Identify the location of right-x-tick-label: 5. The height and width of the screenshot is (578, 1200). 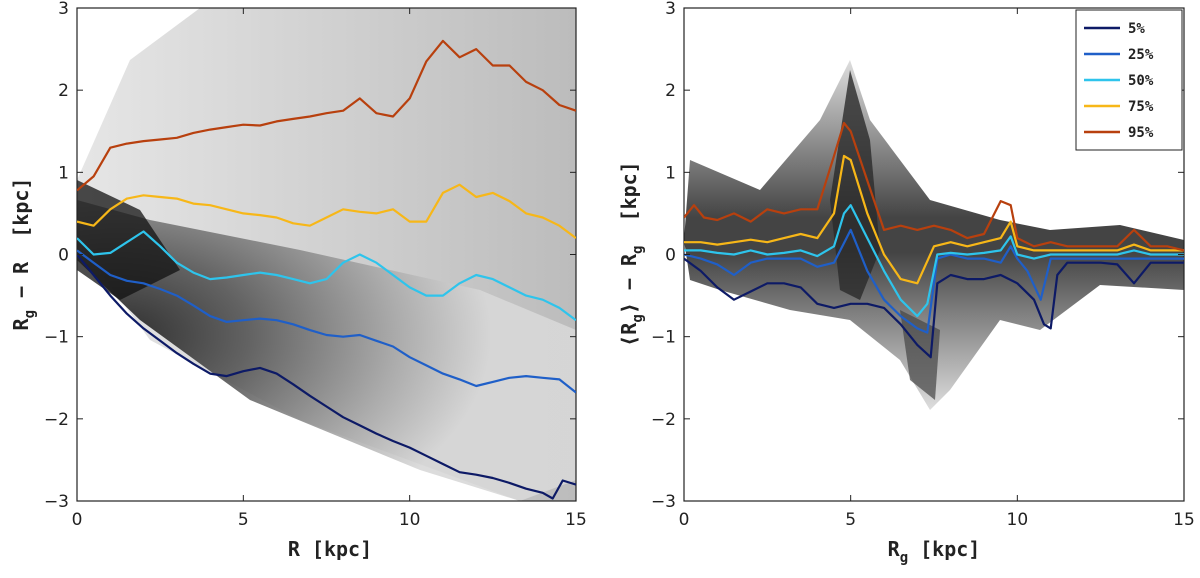
(850, 520).